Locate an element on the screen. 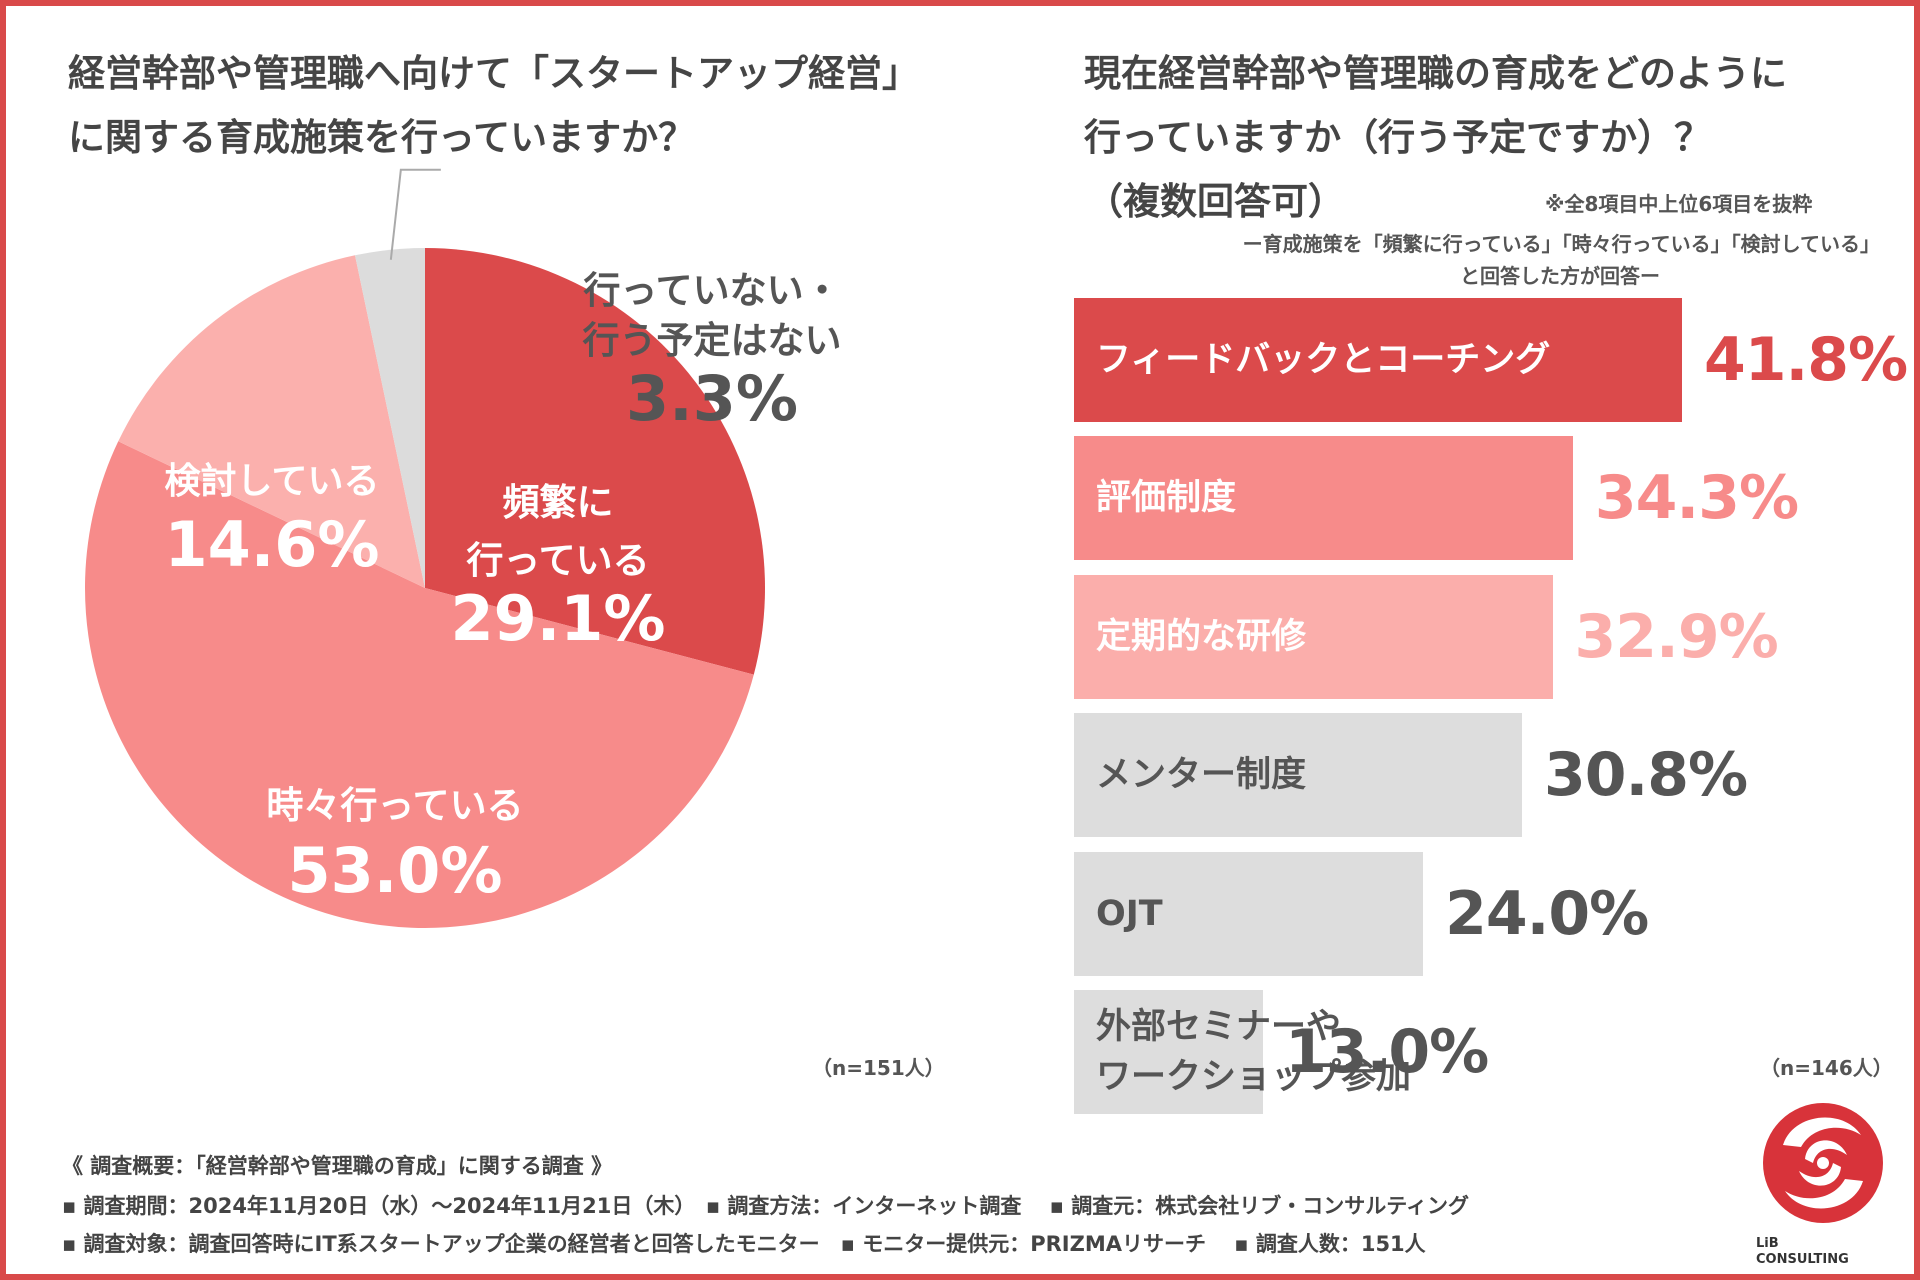 This screenshot has height=1280, width=1920. bar-label-4: メンター制度 is located at coordinates (1201, 775).